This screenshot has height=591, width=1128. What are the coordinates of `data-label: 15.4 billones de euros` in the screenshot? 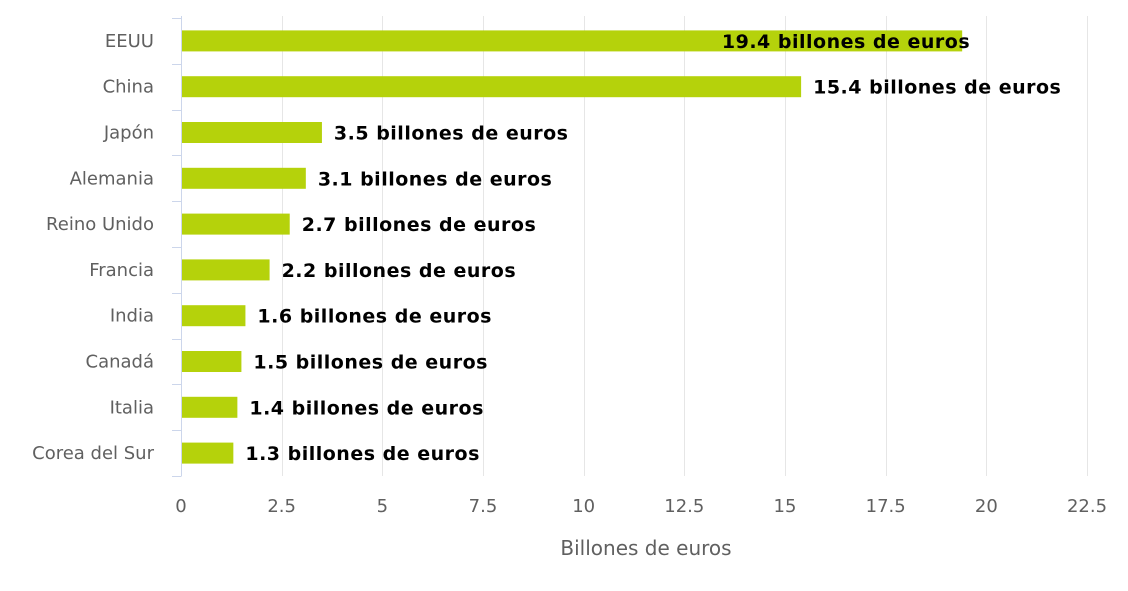 It's located at (937, 88).